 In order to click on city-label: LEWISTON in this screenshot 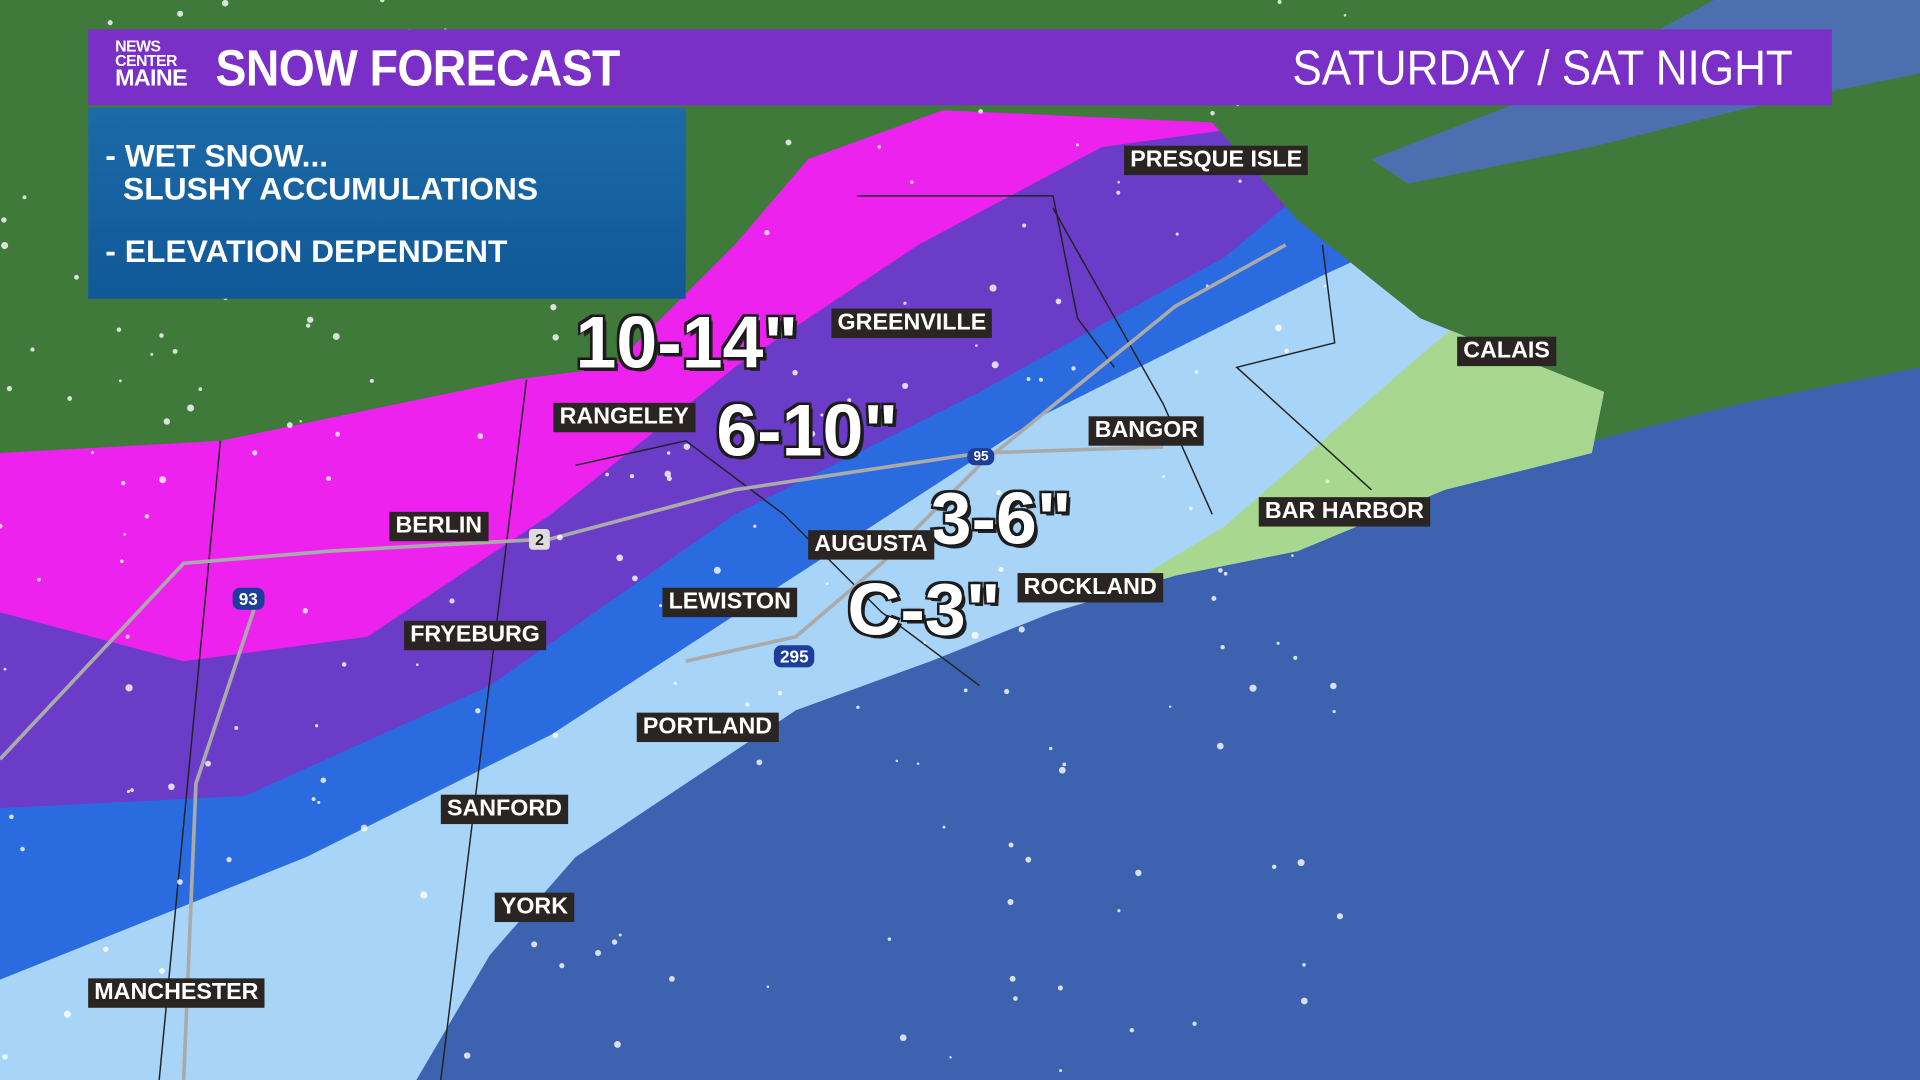, I will do `click(730, 602)`.